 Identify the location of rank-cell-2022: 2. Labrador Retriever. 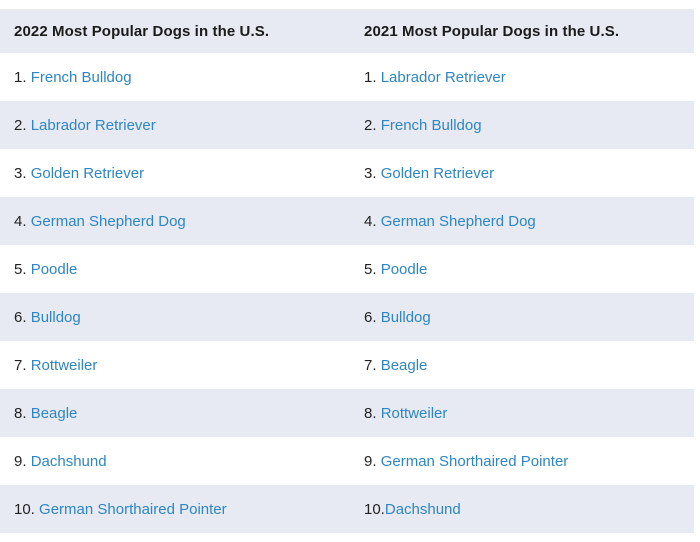
(173, 125).